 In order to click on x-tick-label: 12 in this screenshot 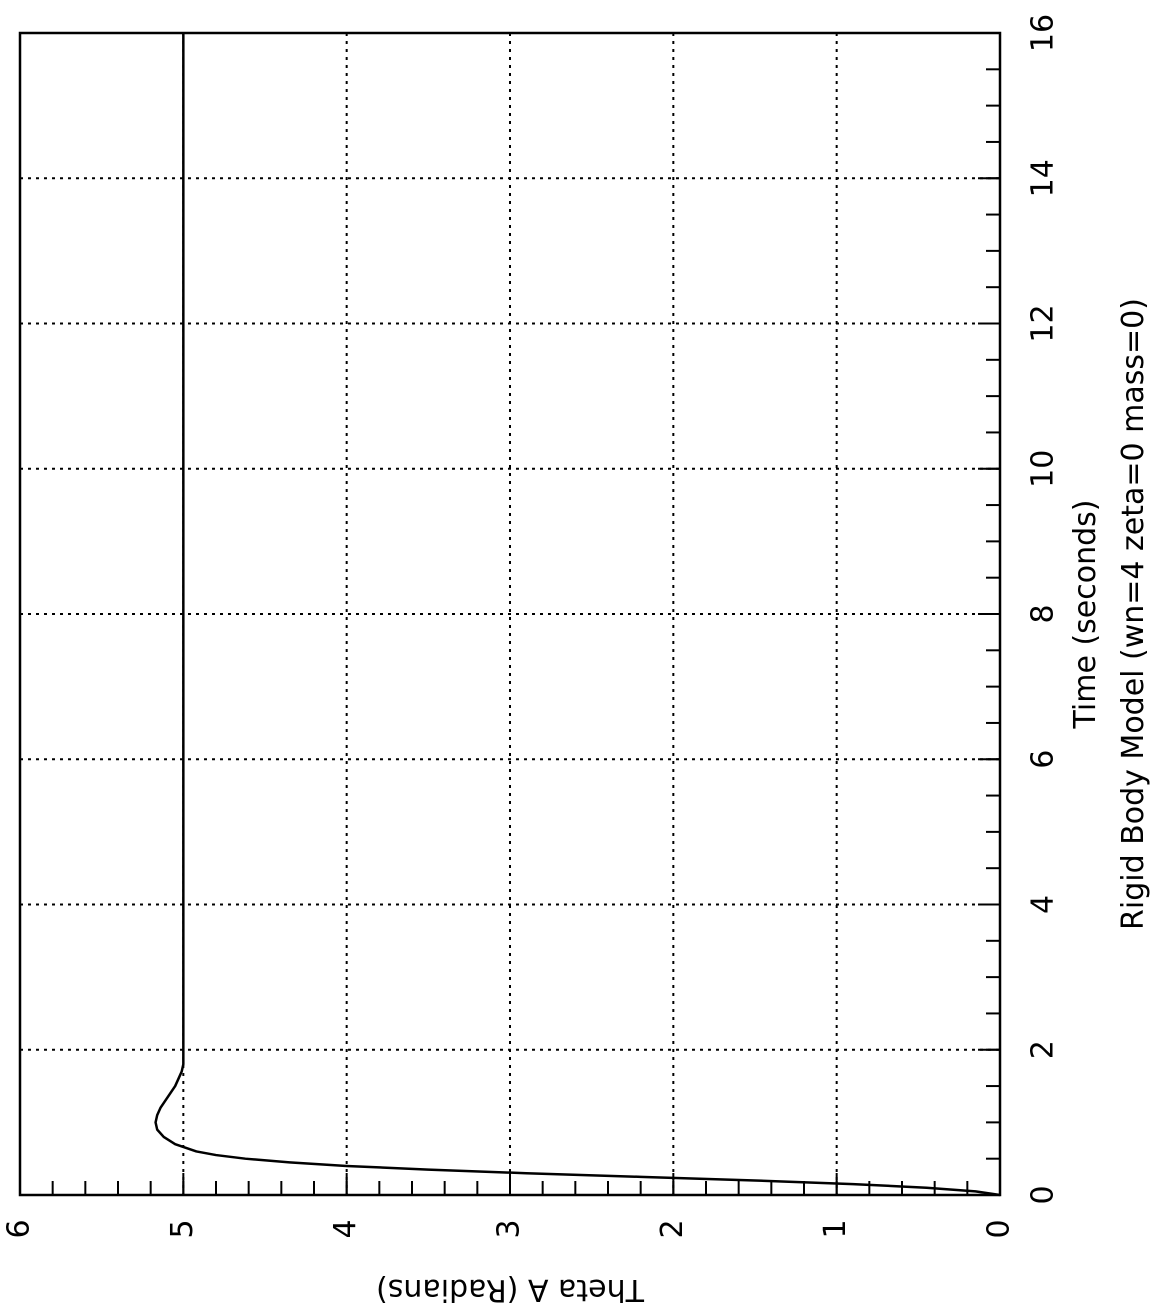, I will do `click(1043, 323)`.